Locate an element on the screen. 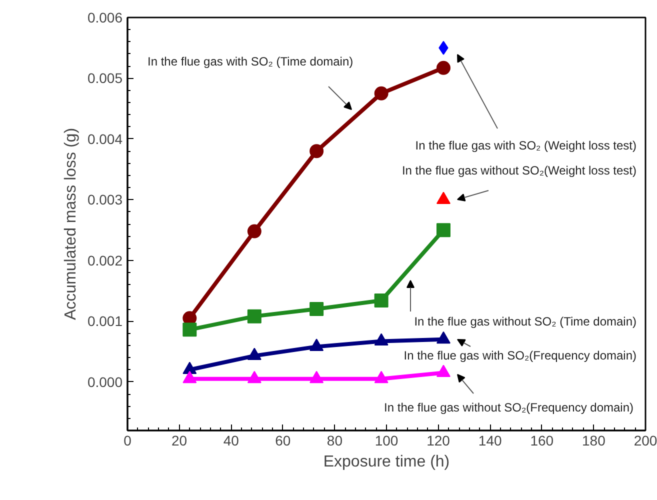  annotation: In the flue gas without SO₂(Weight loss test) is located at coordinates (519, 171).